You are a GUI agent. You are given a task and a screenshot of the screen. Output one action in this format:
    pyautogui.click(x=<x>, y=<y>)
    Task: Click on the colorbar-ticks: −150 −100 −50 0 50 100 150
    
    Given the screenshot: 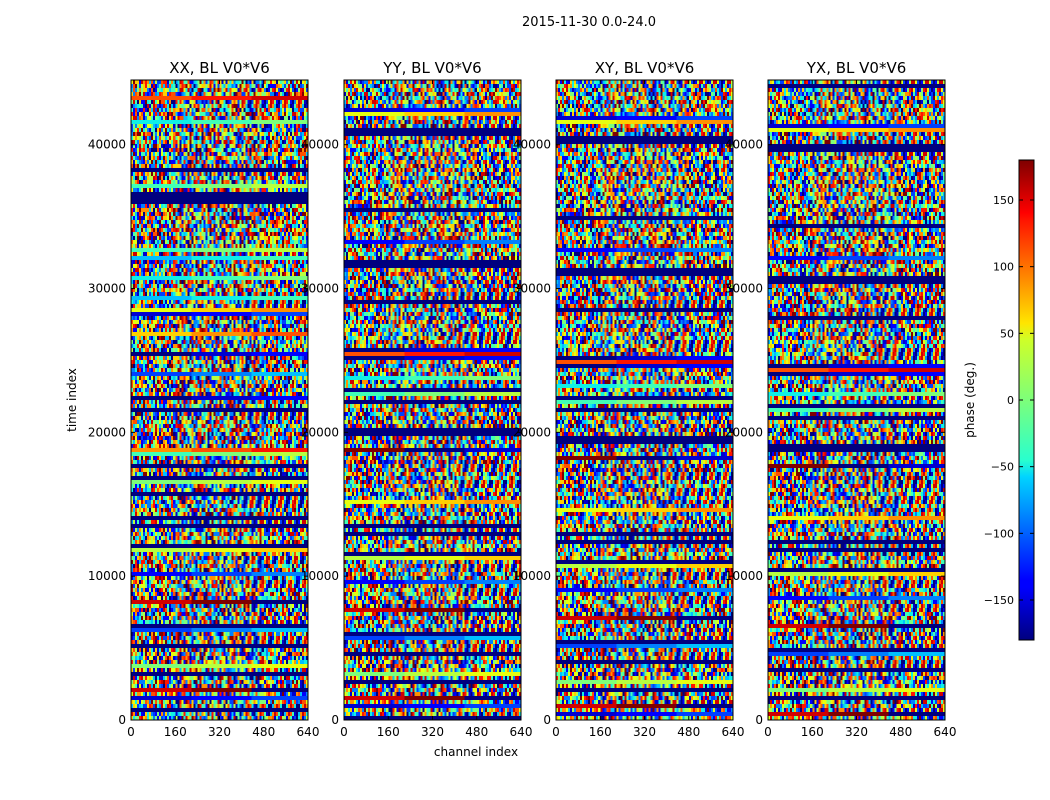 What is the action you would take?
    pyautogui.click(x=1009, y=400)
    